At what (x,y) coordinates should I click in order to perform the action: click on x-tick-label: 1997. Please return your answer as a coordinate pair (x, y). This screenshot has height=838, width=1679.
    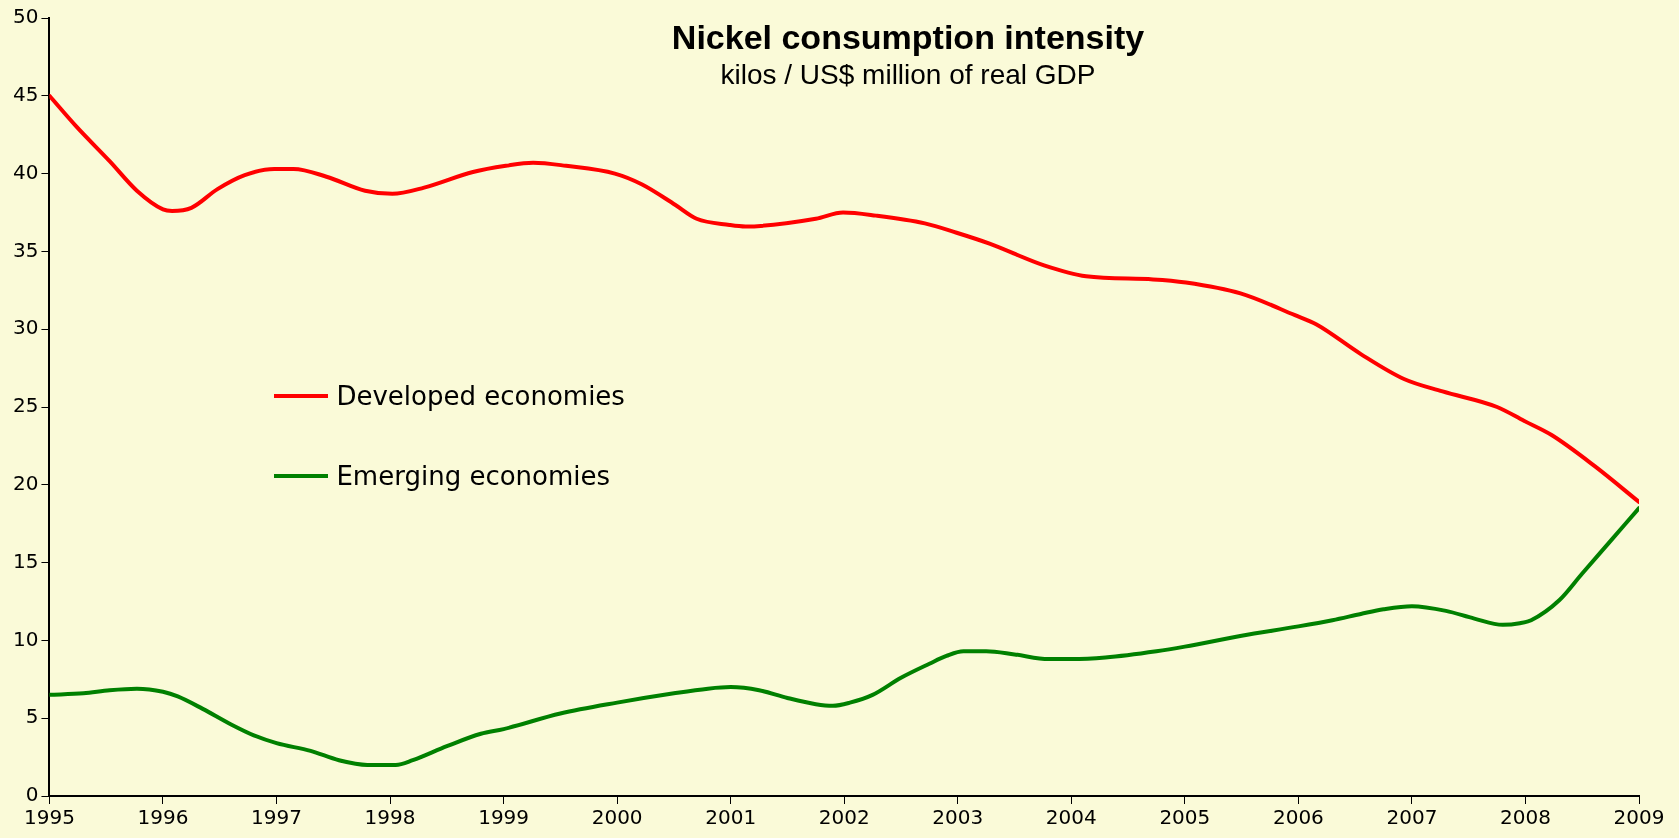
    Looking at the image, I should click on (276, 817).